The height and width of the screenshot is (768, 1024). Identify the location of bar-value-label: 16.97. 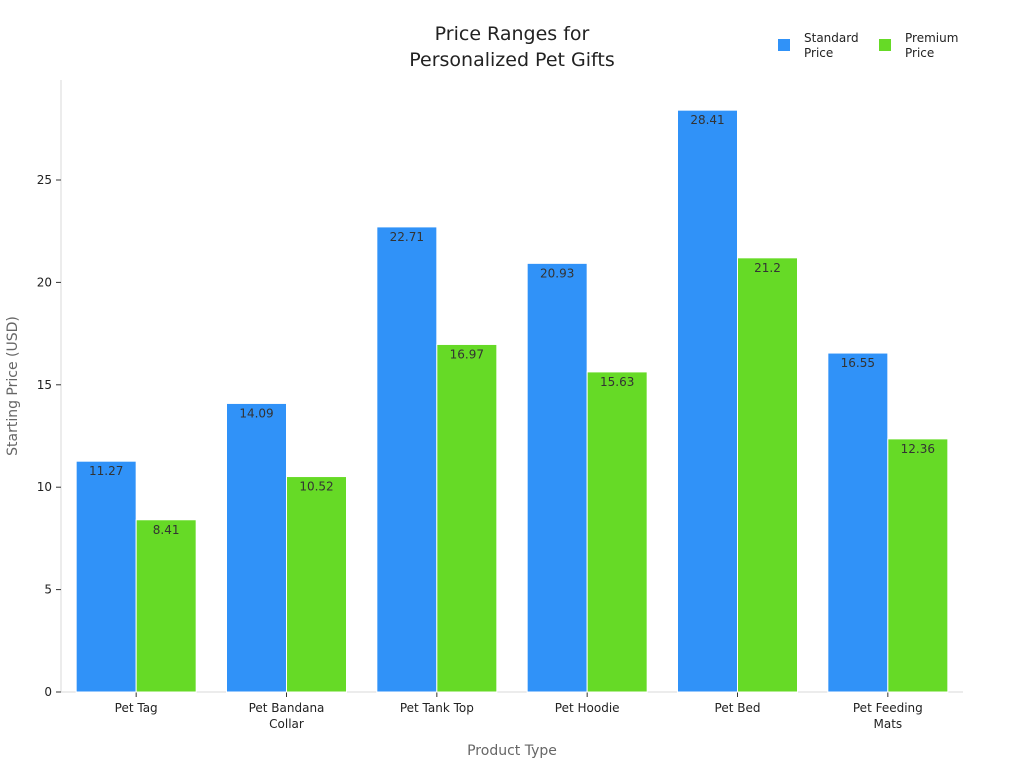
(467, 354).